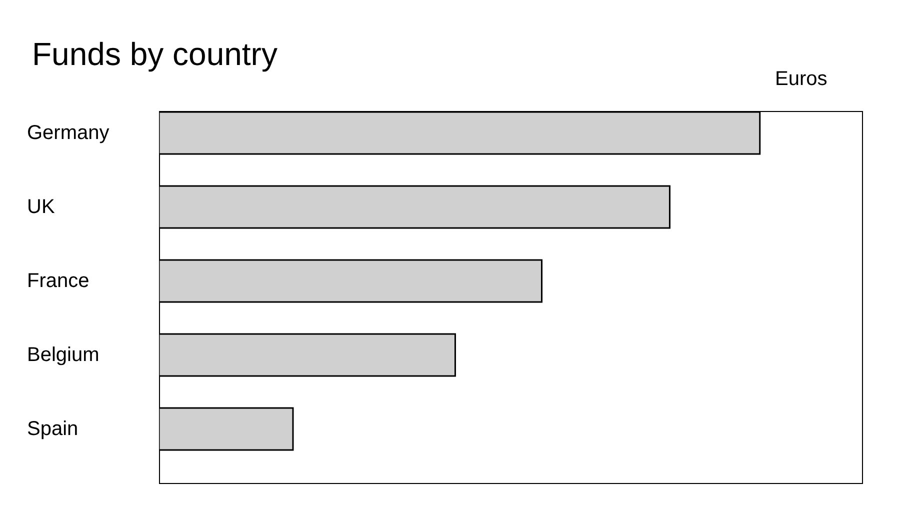  What do you see at coordinates (41, 207) in the screenshot?
I see `y-tick-label: UK` at bounding box center [41, 207].